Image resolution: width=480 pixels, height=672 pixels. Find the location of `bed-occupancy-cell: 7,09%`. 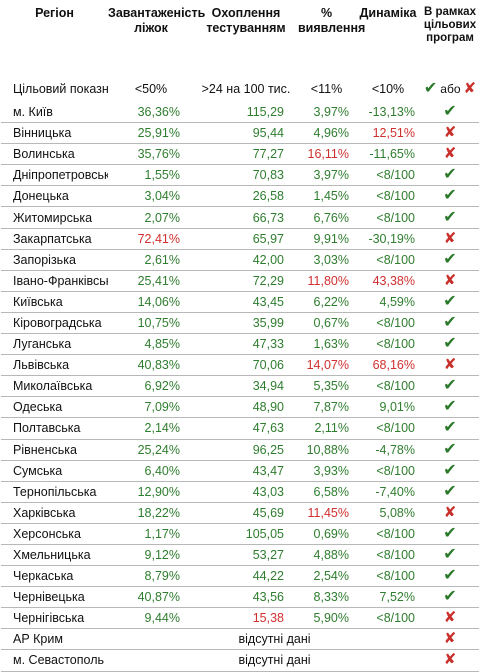

bed-occupancy-cell: 7,09% is located at coordinates (151, 407).